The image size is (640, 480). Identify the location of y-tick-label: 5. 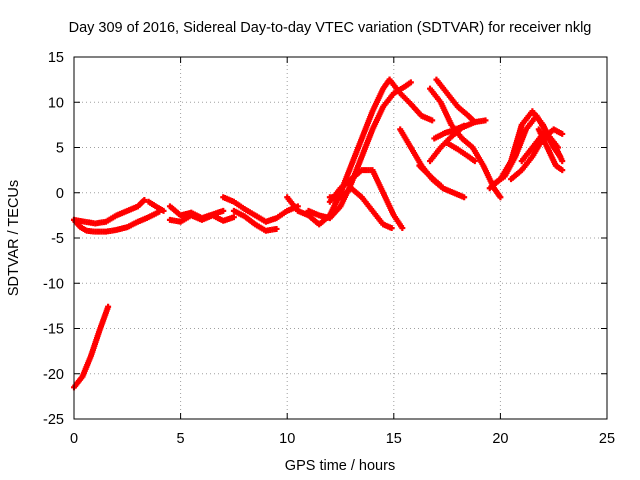
(60, 149).